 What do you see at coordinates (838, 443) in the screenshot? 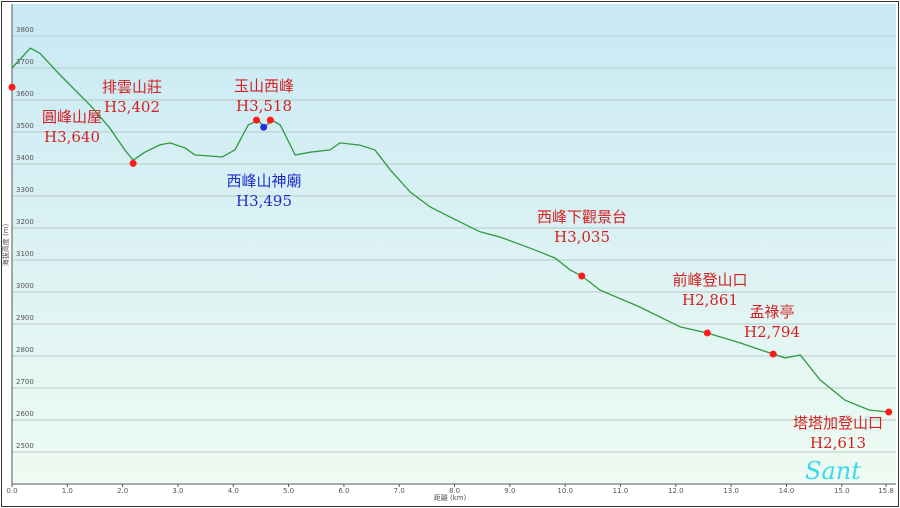
I see `waypoint-height: H2,613` at bounding box center [838, 443].